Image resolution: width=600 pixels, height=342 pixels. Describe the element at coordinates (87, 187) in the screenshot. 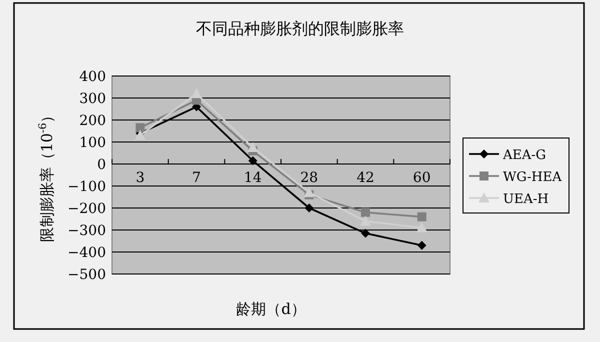

I see `y-tick-label: −100` at that location.